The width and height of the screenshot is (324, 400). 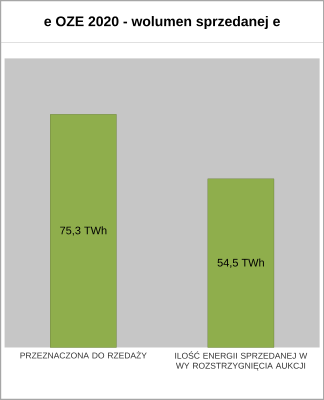 I want to click on data-label: 54,5 TWh, so click(x=240, y=263).